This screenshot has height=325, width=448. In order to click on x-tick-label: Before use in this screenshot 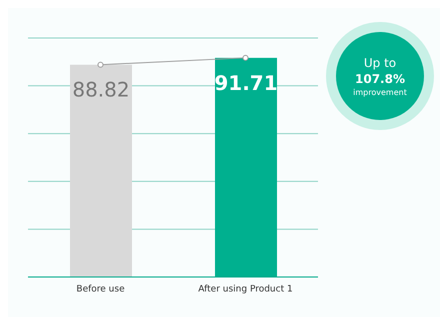, I will do `click(101, 289)`.